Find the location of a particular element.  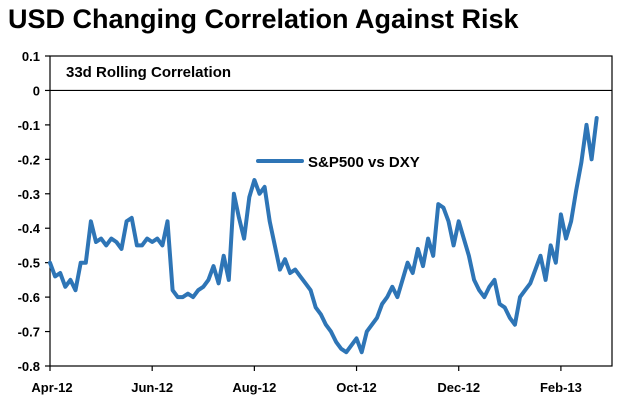

y-tick-label: -0.6 is located at coordinates (29, 297).